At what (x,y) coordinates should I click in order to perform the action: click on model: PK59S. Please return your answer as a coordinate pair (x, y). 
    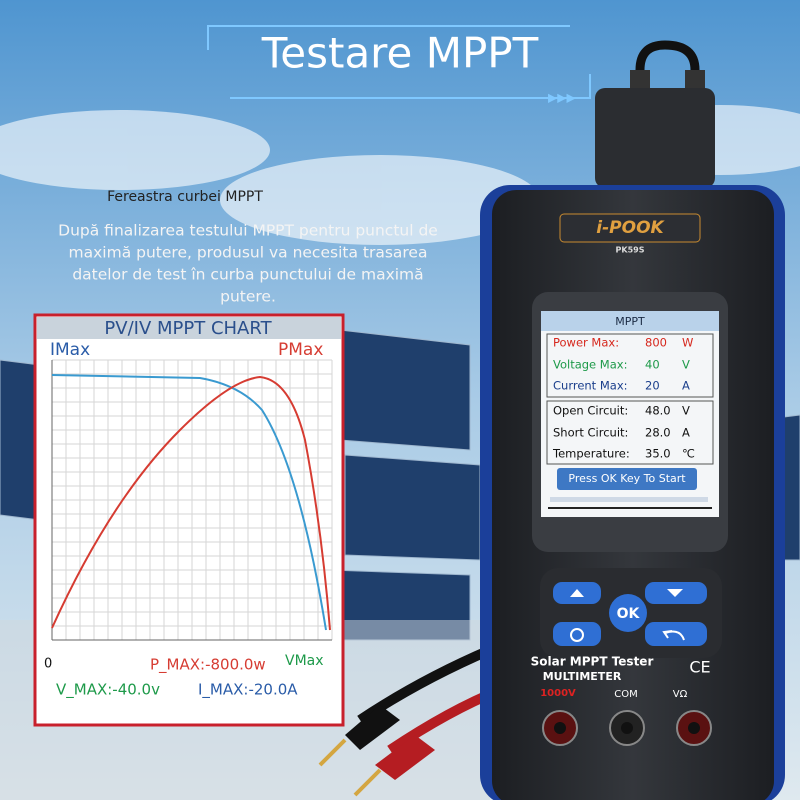
    Looking at the image, I should click on (630, 250).